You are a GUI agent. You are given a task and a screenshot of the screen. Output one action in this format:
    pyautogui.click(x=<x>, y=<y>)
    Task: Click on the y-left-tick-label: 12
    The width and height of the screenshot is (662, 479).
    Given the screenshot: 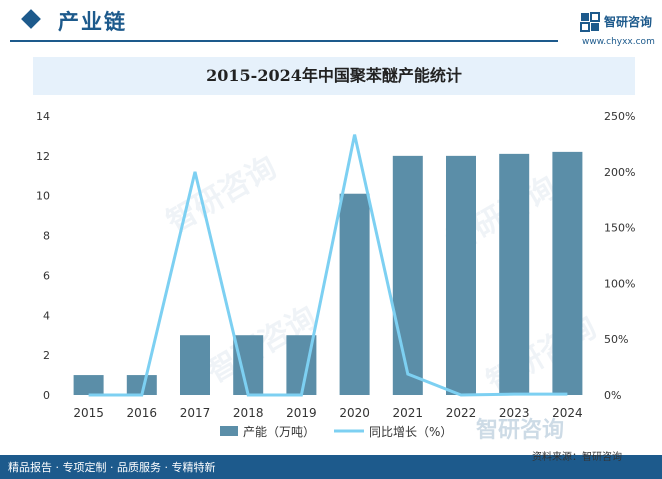 What is the action you would take?
    pyautogui.click(x=43, y=156)
    